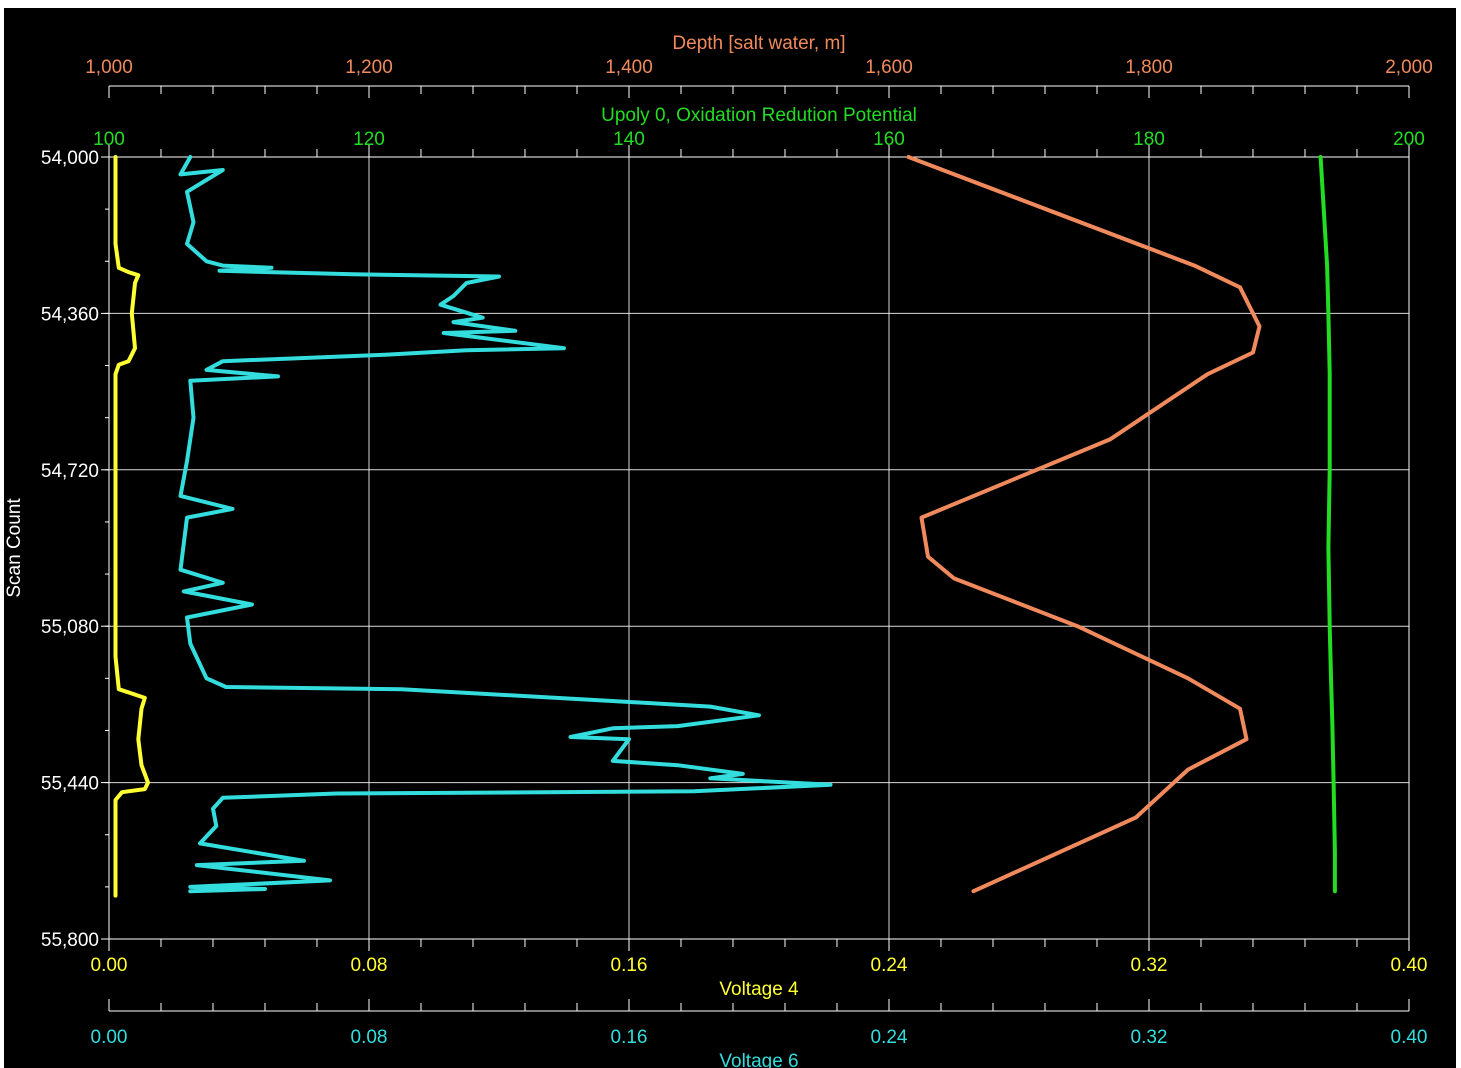 The height and width of the screenshot is (1068, 1461). I want to click on voltage6-axis-tick-label: 0.08, so click(369, 1037).